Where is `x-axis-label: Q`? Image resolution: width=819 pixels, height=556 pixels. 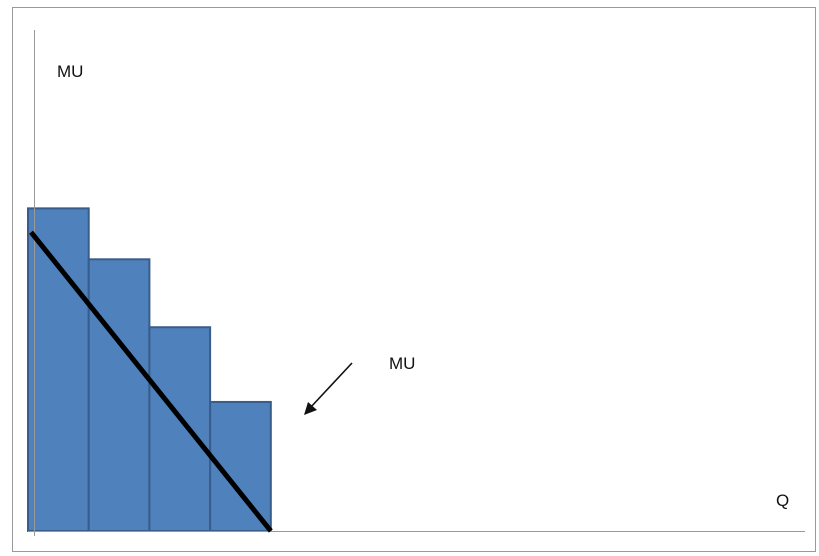 x-axis-label: Q is located at coordinates (782, 500).